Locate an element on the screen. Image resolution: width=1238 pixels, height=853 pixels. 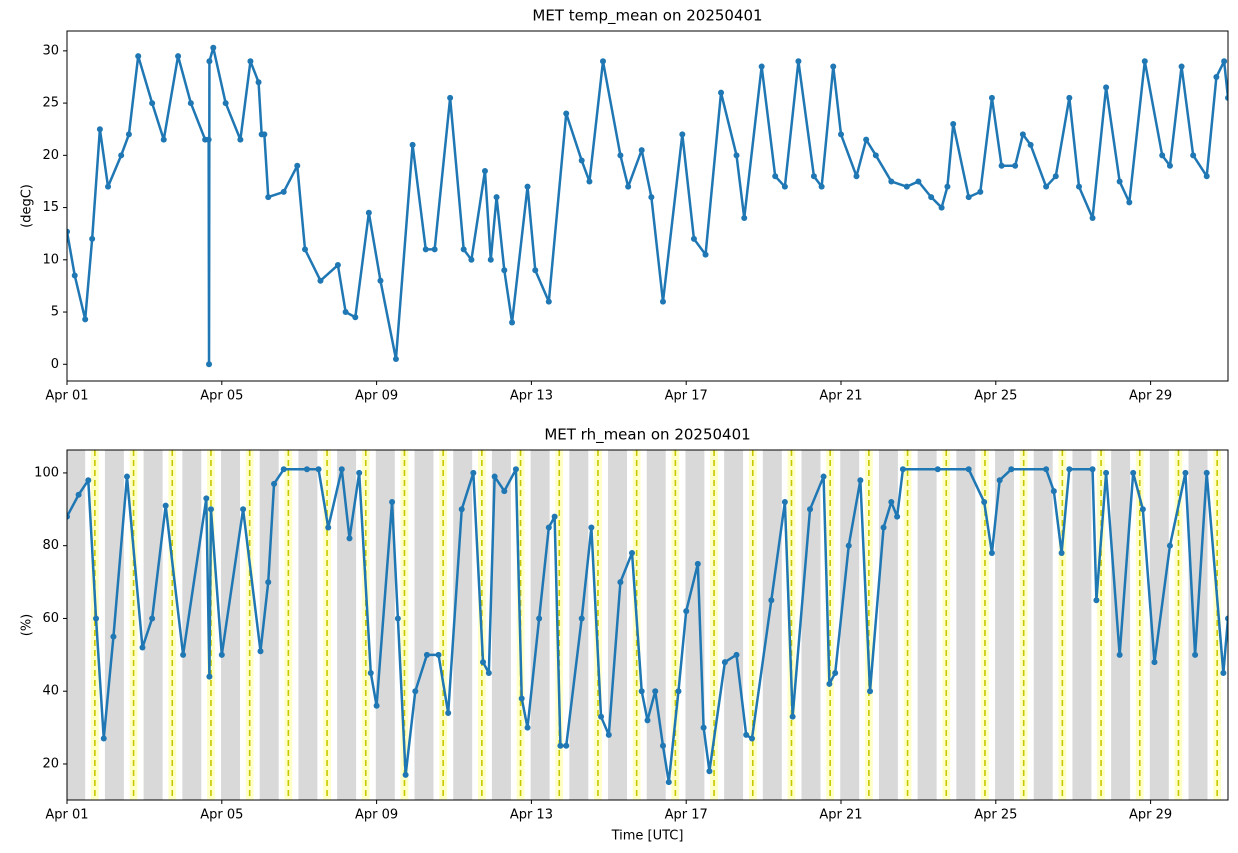
y-tick-label: 40 is located at coordinates (50, 691).